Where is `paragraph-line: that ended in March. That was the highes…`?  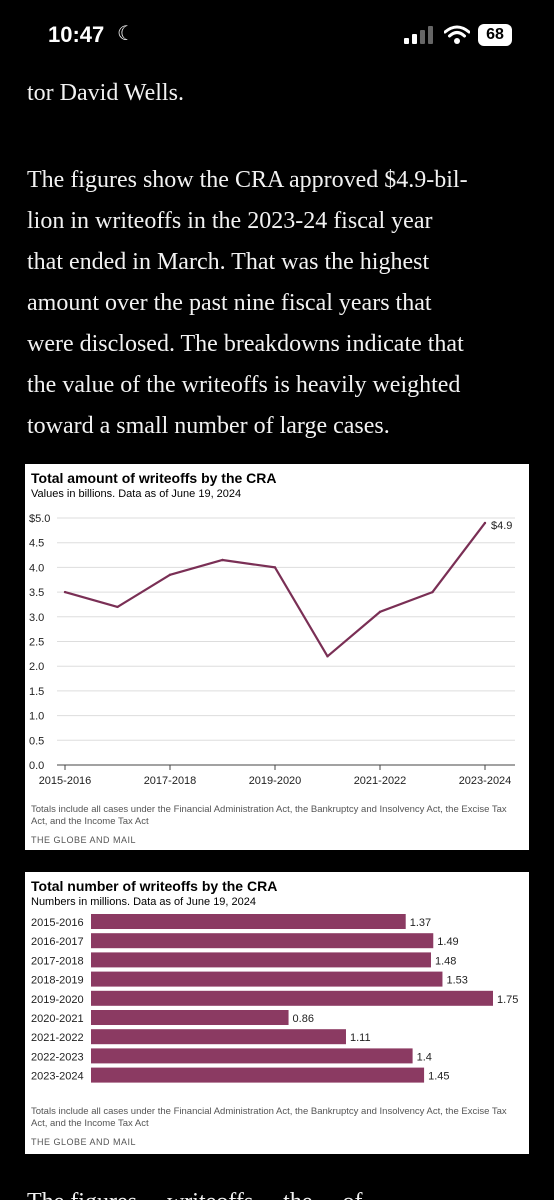 paragraph-line: that ended in March. That was the highes… is located at coordinates (228, 262).